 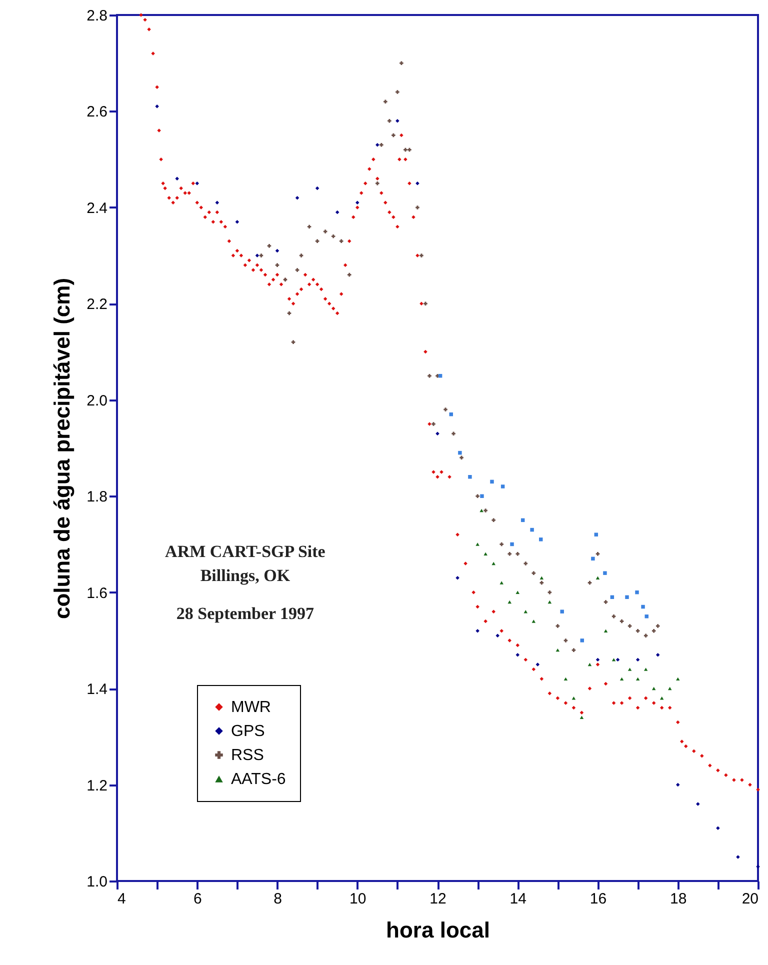 I want to click on y-tick-label: 1.2, so click(x=97, y=785).